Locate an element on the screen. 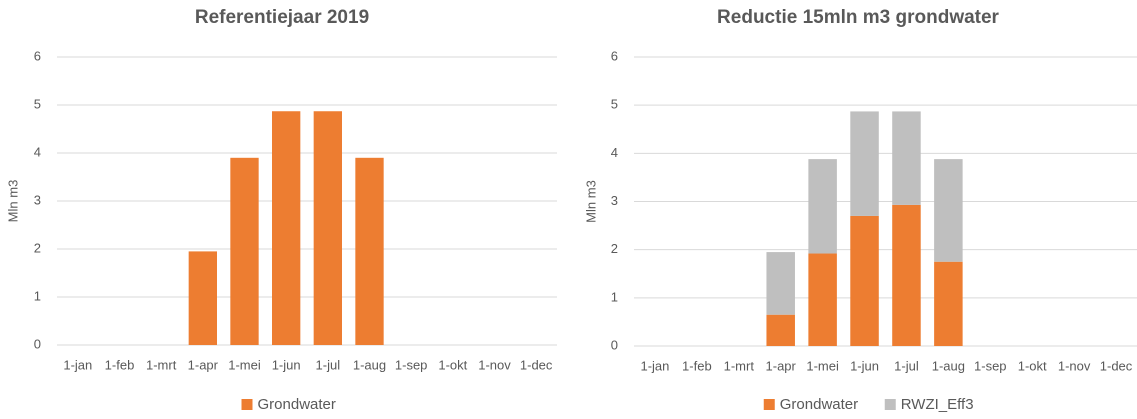 The height and width of the screenshot is (419, 1137). chart-title: Referentiejaar 2019 is located at coordinates (282, 17).